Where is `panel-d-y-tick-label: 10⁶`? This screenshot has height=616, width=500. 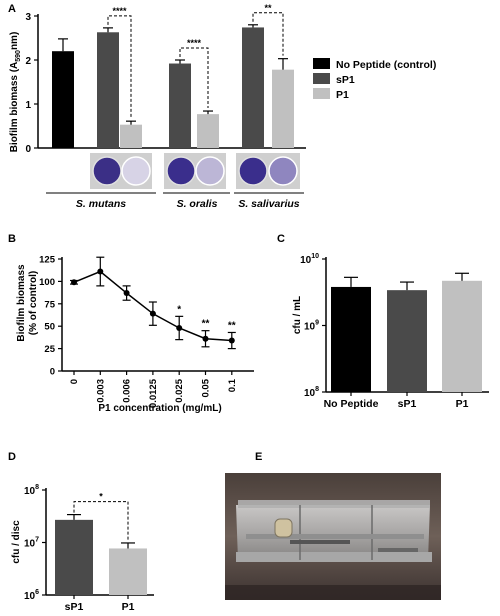
panel-d-y-tick-label: 10⁶ is located at coordinates (31, 595).